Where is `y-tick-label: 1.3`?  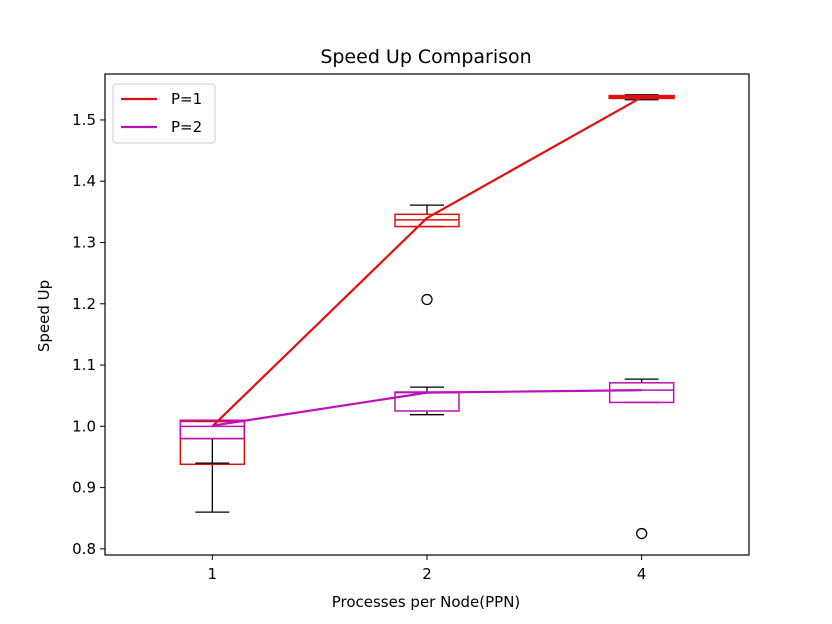 y-tick-label: 1.3 is located at coordinates (84, 243).